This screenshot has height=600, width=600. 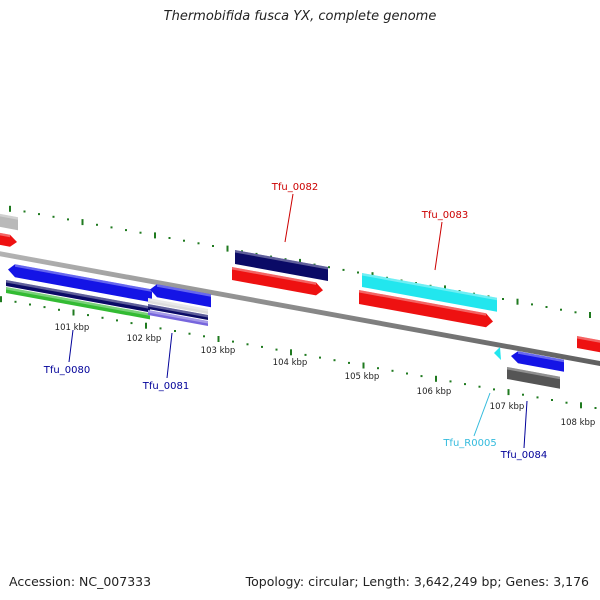 I want to click on scale-label: 103 kbp, so click(x=218, y=351).